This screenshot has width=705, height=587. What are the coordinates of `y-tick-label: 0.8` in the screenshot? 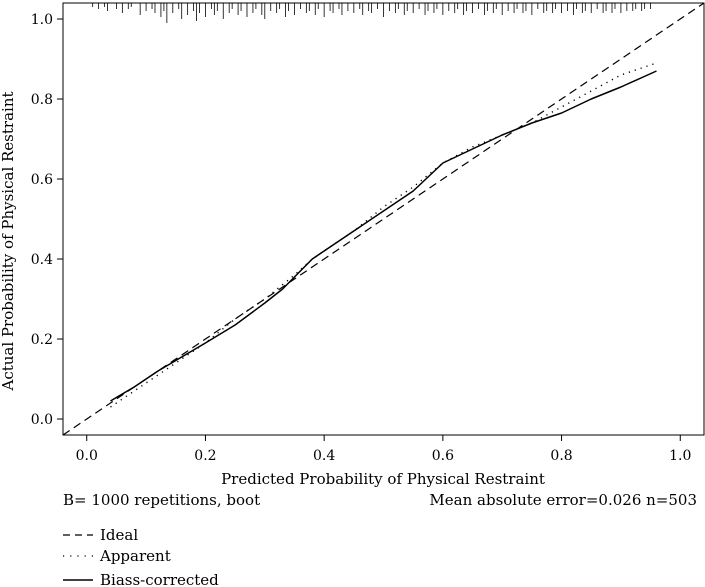 It's located at (42, 100).